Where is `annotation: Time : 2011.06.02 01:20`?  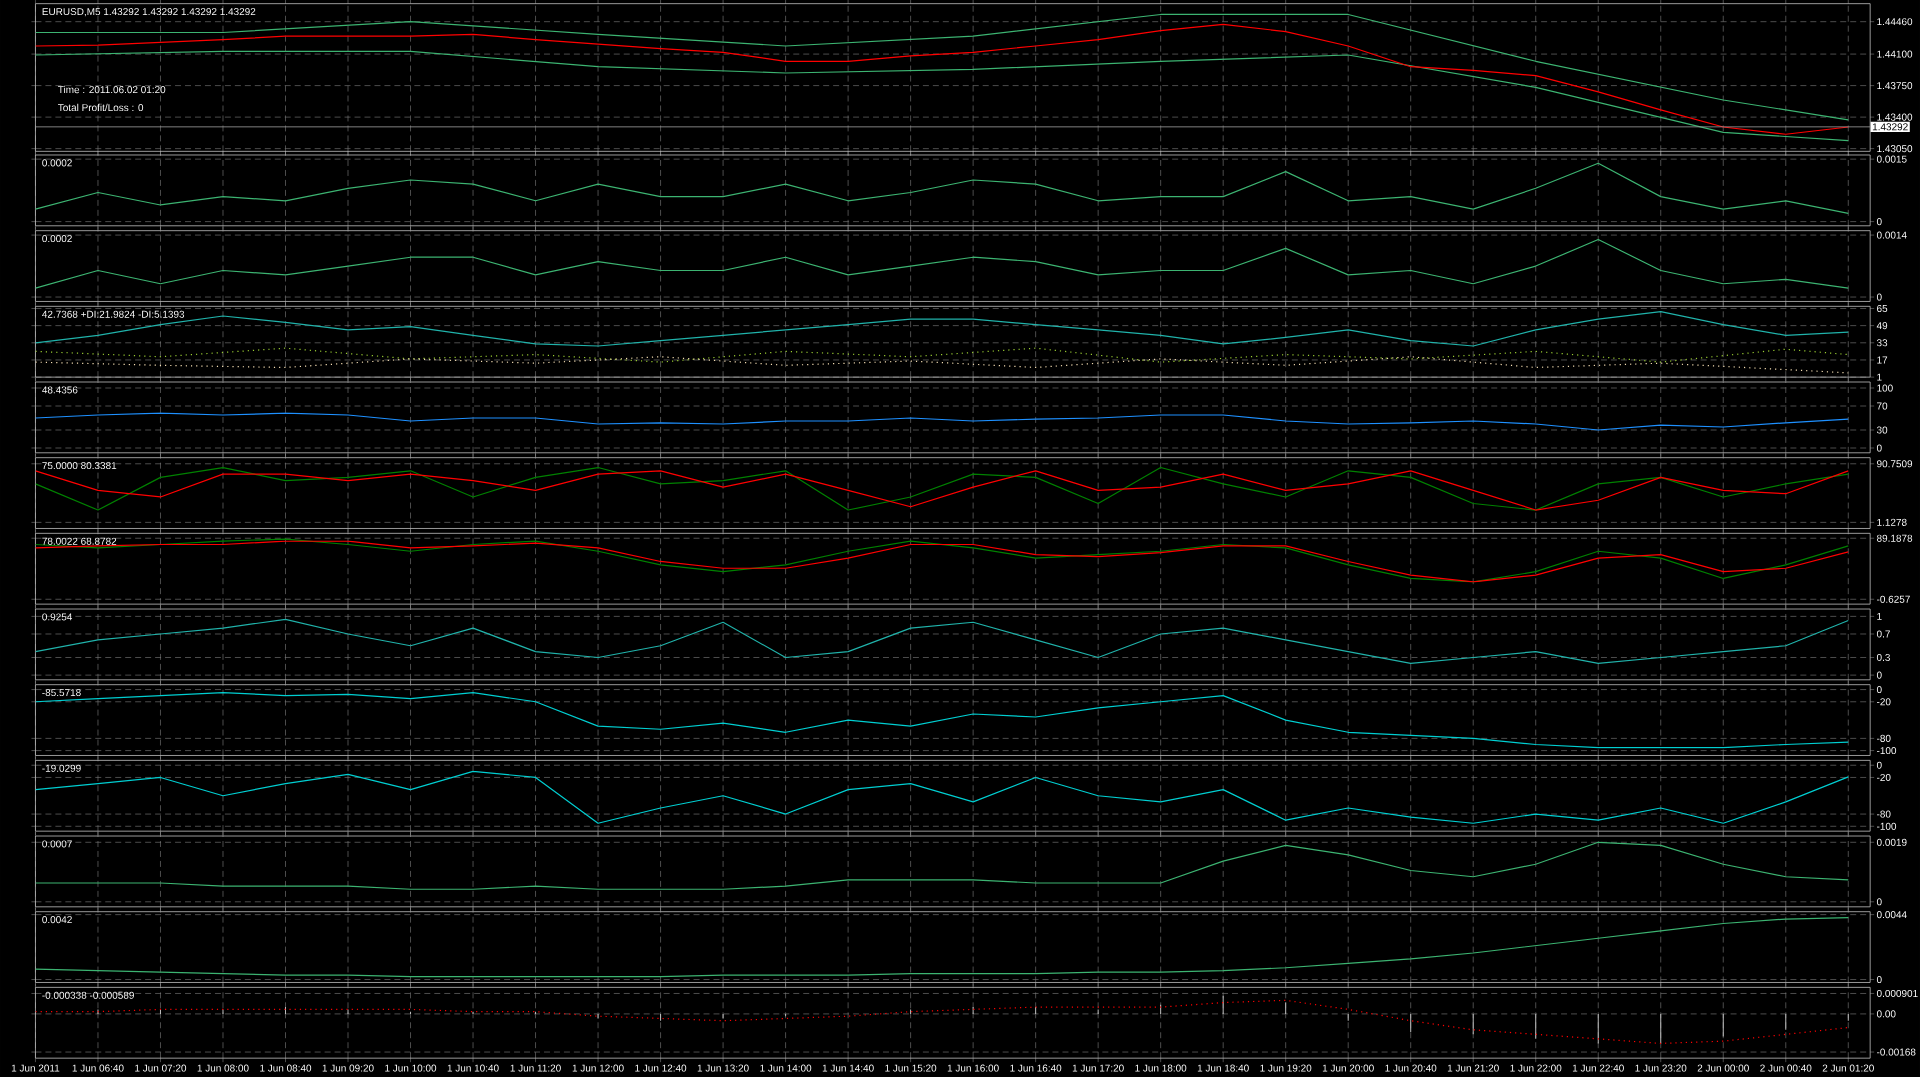
annotation: Time : 2011.06.02 01:20 is located at coordinates (112, 89).